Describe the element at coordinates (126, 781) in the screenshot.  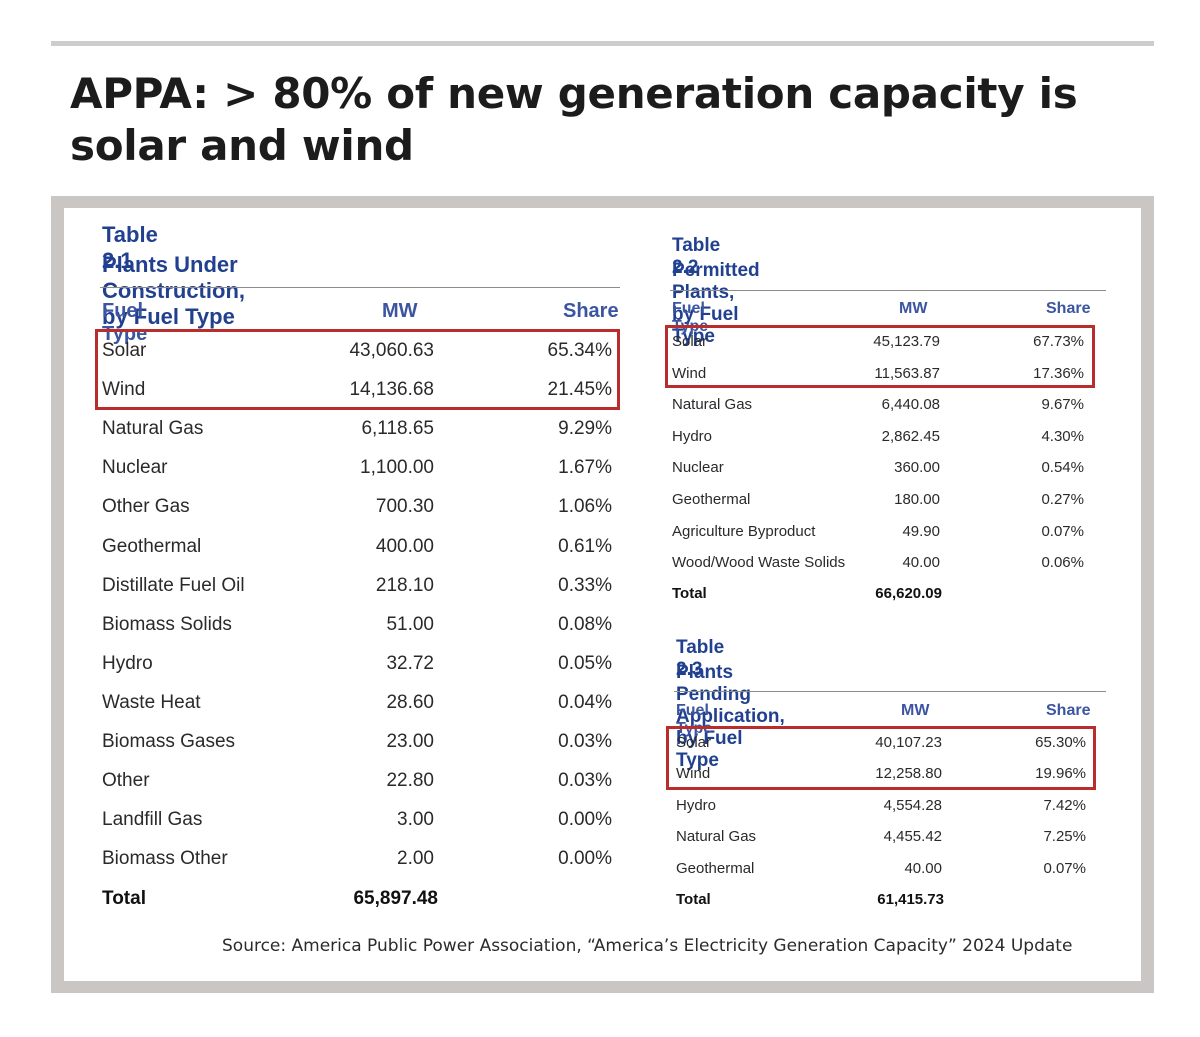
I see `row-fuel-type: Other` at that location.